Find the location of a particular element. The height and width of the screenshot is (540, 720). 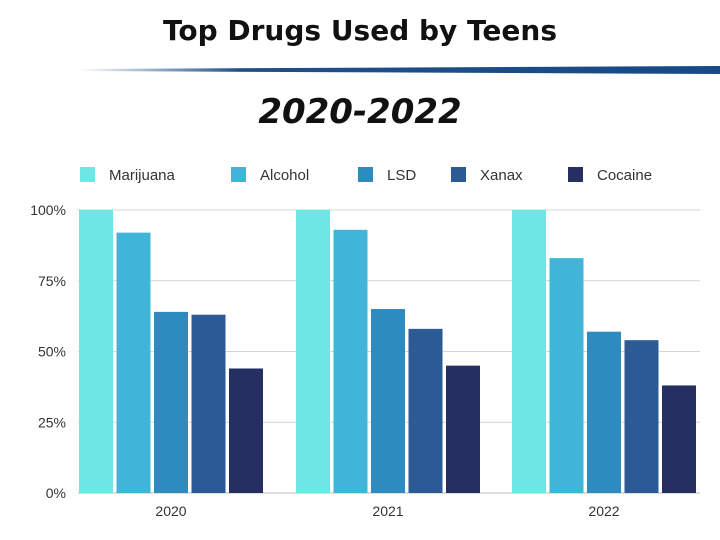

y-tick-label: 100% is located at coordinates (48, 210).